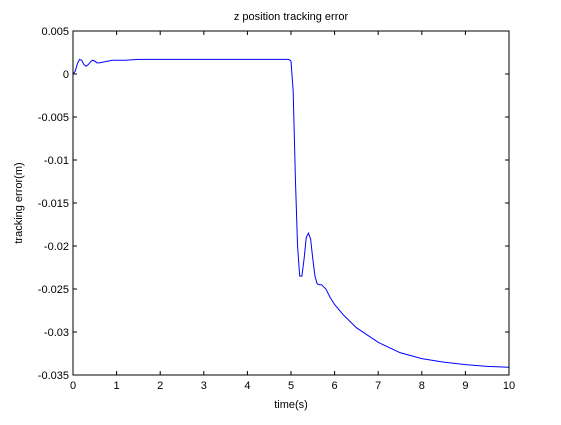 The height and width of the screenshot is (425, 561). Describe the element at coordinates (73, 386) in the screenshot. I see `x-tick-label: 0` at that location.